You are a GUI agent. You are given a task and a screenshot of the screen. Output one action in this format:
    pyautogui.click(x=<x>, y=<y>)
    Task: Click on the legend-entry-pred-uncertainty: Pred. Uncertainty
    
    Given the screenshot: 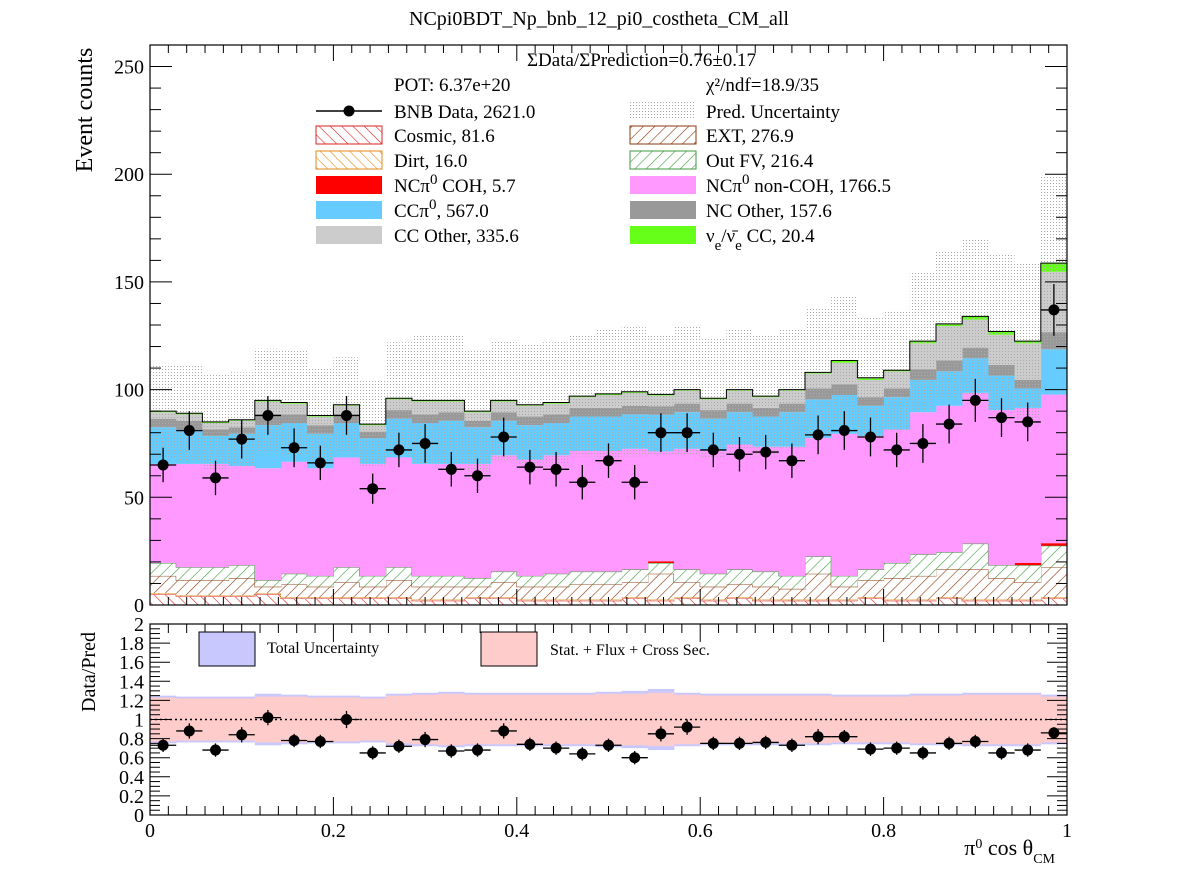 What is the action you would take?
    pyautogui.click(x=735, y=112)
    